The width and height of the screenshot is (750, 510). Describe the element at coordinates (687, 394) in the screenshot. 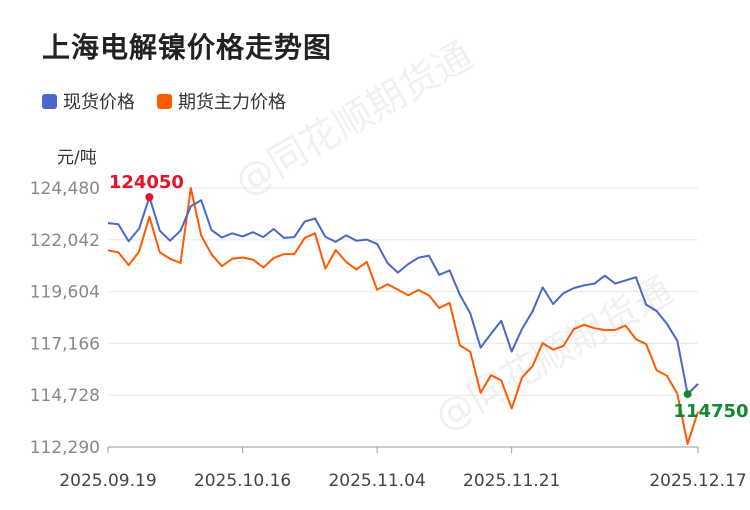

I see `min-point-marker` at that location.